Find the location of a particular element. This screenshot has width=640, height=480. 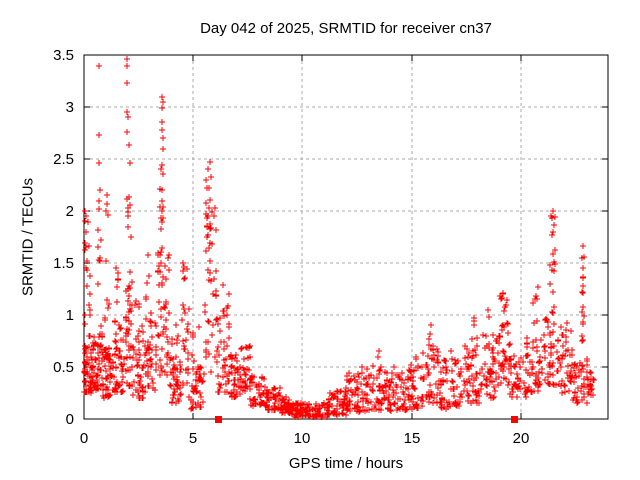

y-tick-label: 2 is located at coordinates (70, 211).